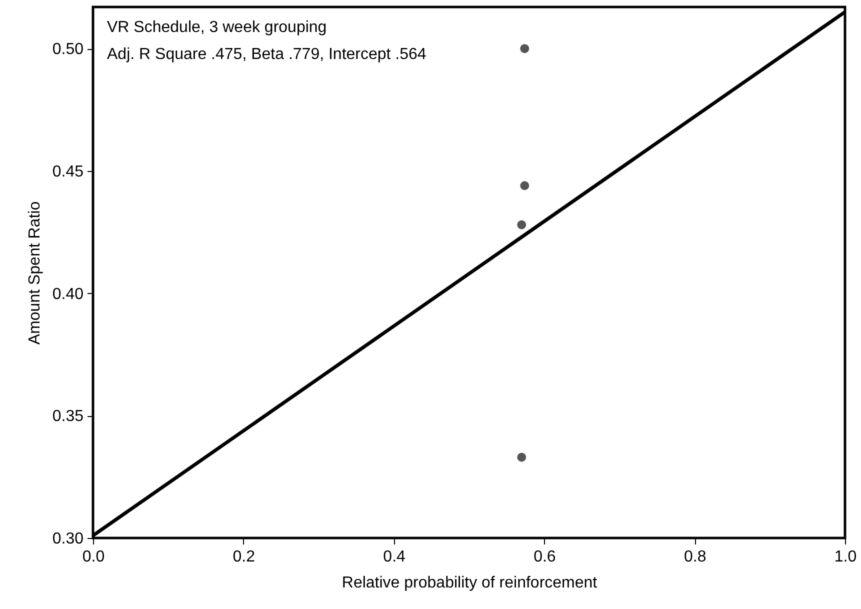  What do you see at coordinates (266, 54) in the screenshot?
I see `annotation: Adj. R Square .475, Beta .779, Intercept .564` at bounding box center [266, 54].